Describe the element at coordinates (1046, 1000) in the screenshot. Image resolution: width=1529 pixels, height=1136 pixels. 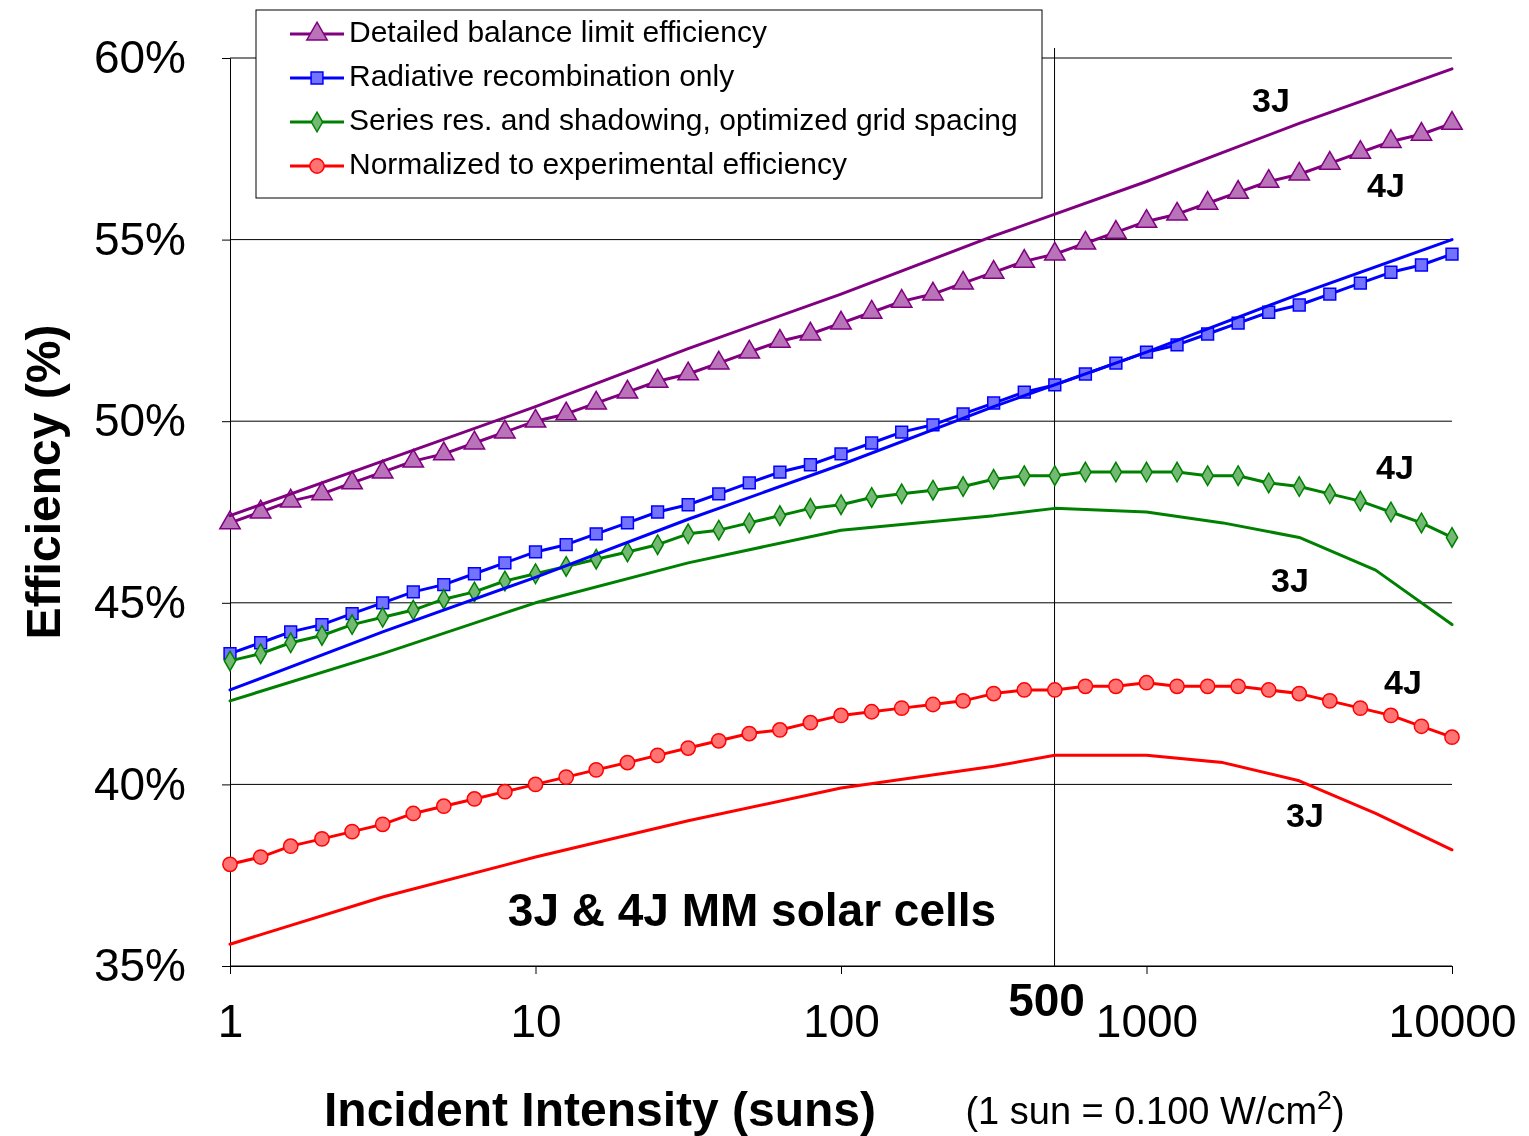
I see `ref-line-label: 500` at that location.